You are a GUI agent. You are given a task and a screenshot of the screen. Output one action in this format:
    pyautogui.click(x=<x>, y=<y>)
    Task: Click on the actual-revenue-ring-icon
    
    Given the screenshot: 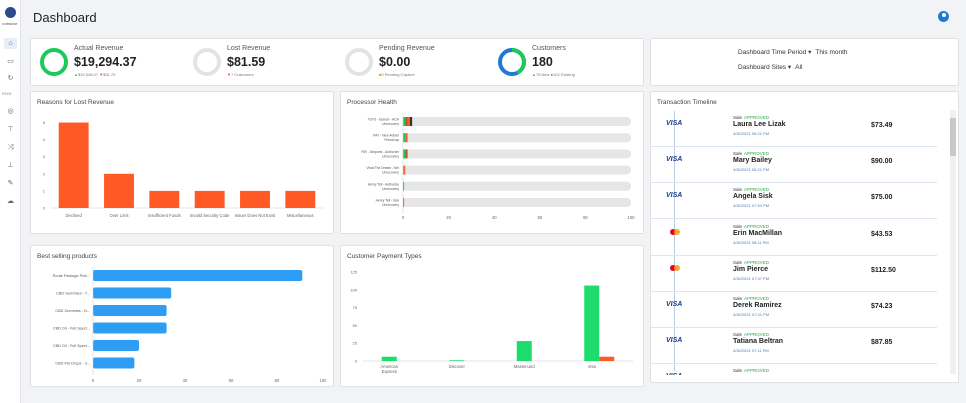 What is the action you would take?
    pyautogui.click(x=54, y=62)
    